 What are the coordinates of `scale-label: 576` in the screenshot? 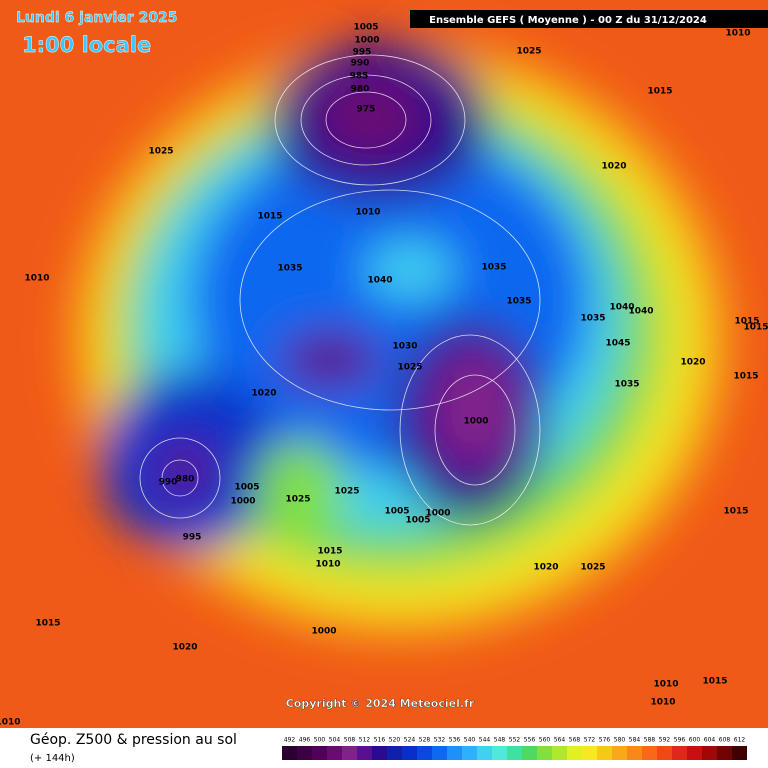 It's located at (605, 740).